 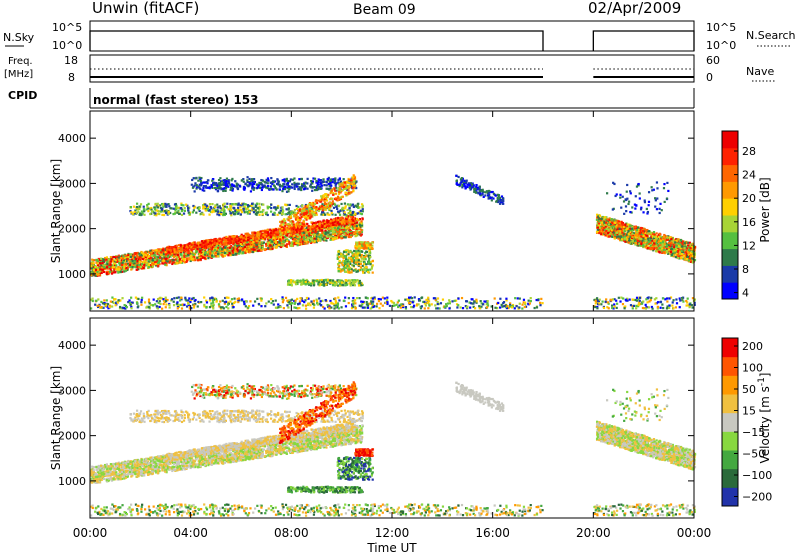 What do you see at coordinates (634, 8) in the screenshot?
I see `date-label: 02/Apr/2009` at bounding box center [634, 8].